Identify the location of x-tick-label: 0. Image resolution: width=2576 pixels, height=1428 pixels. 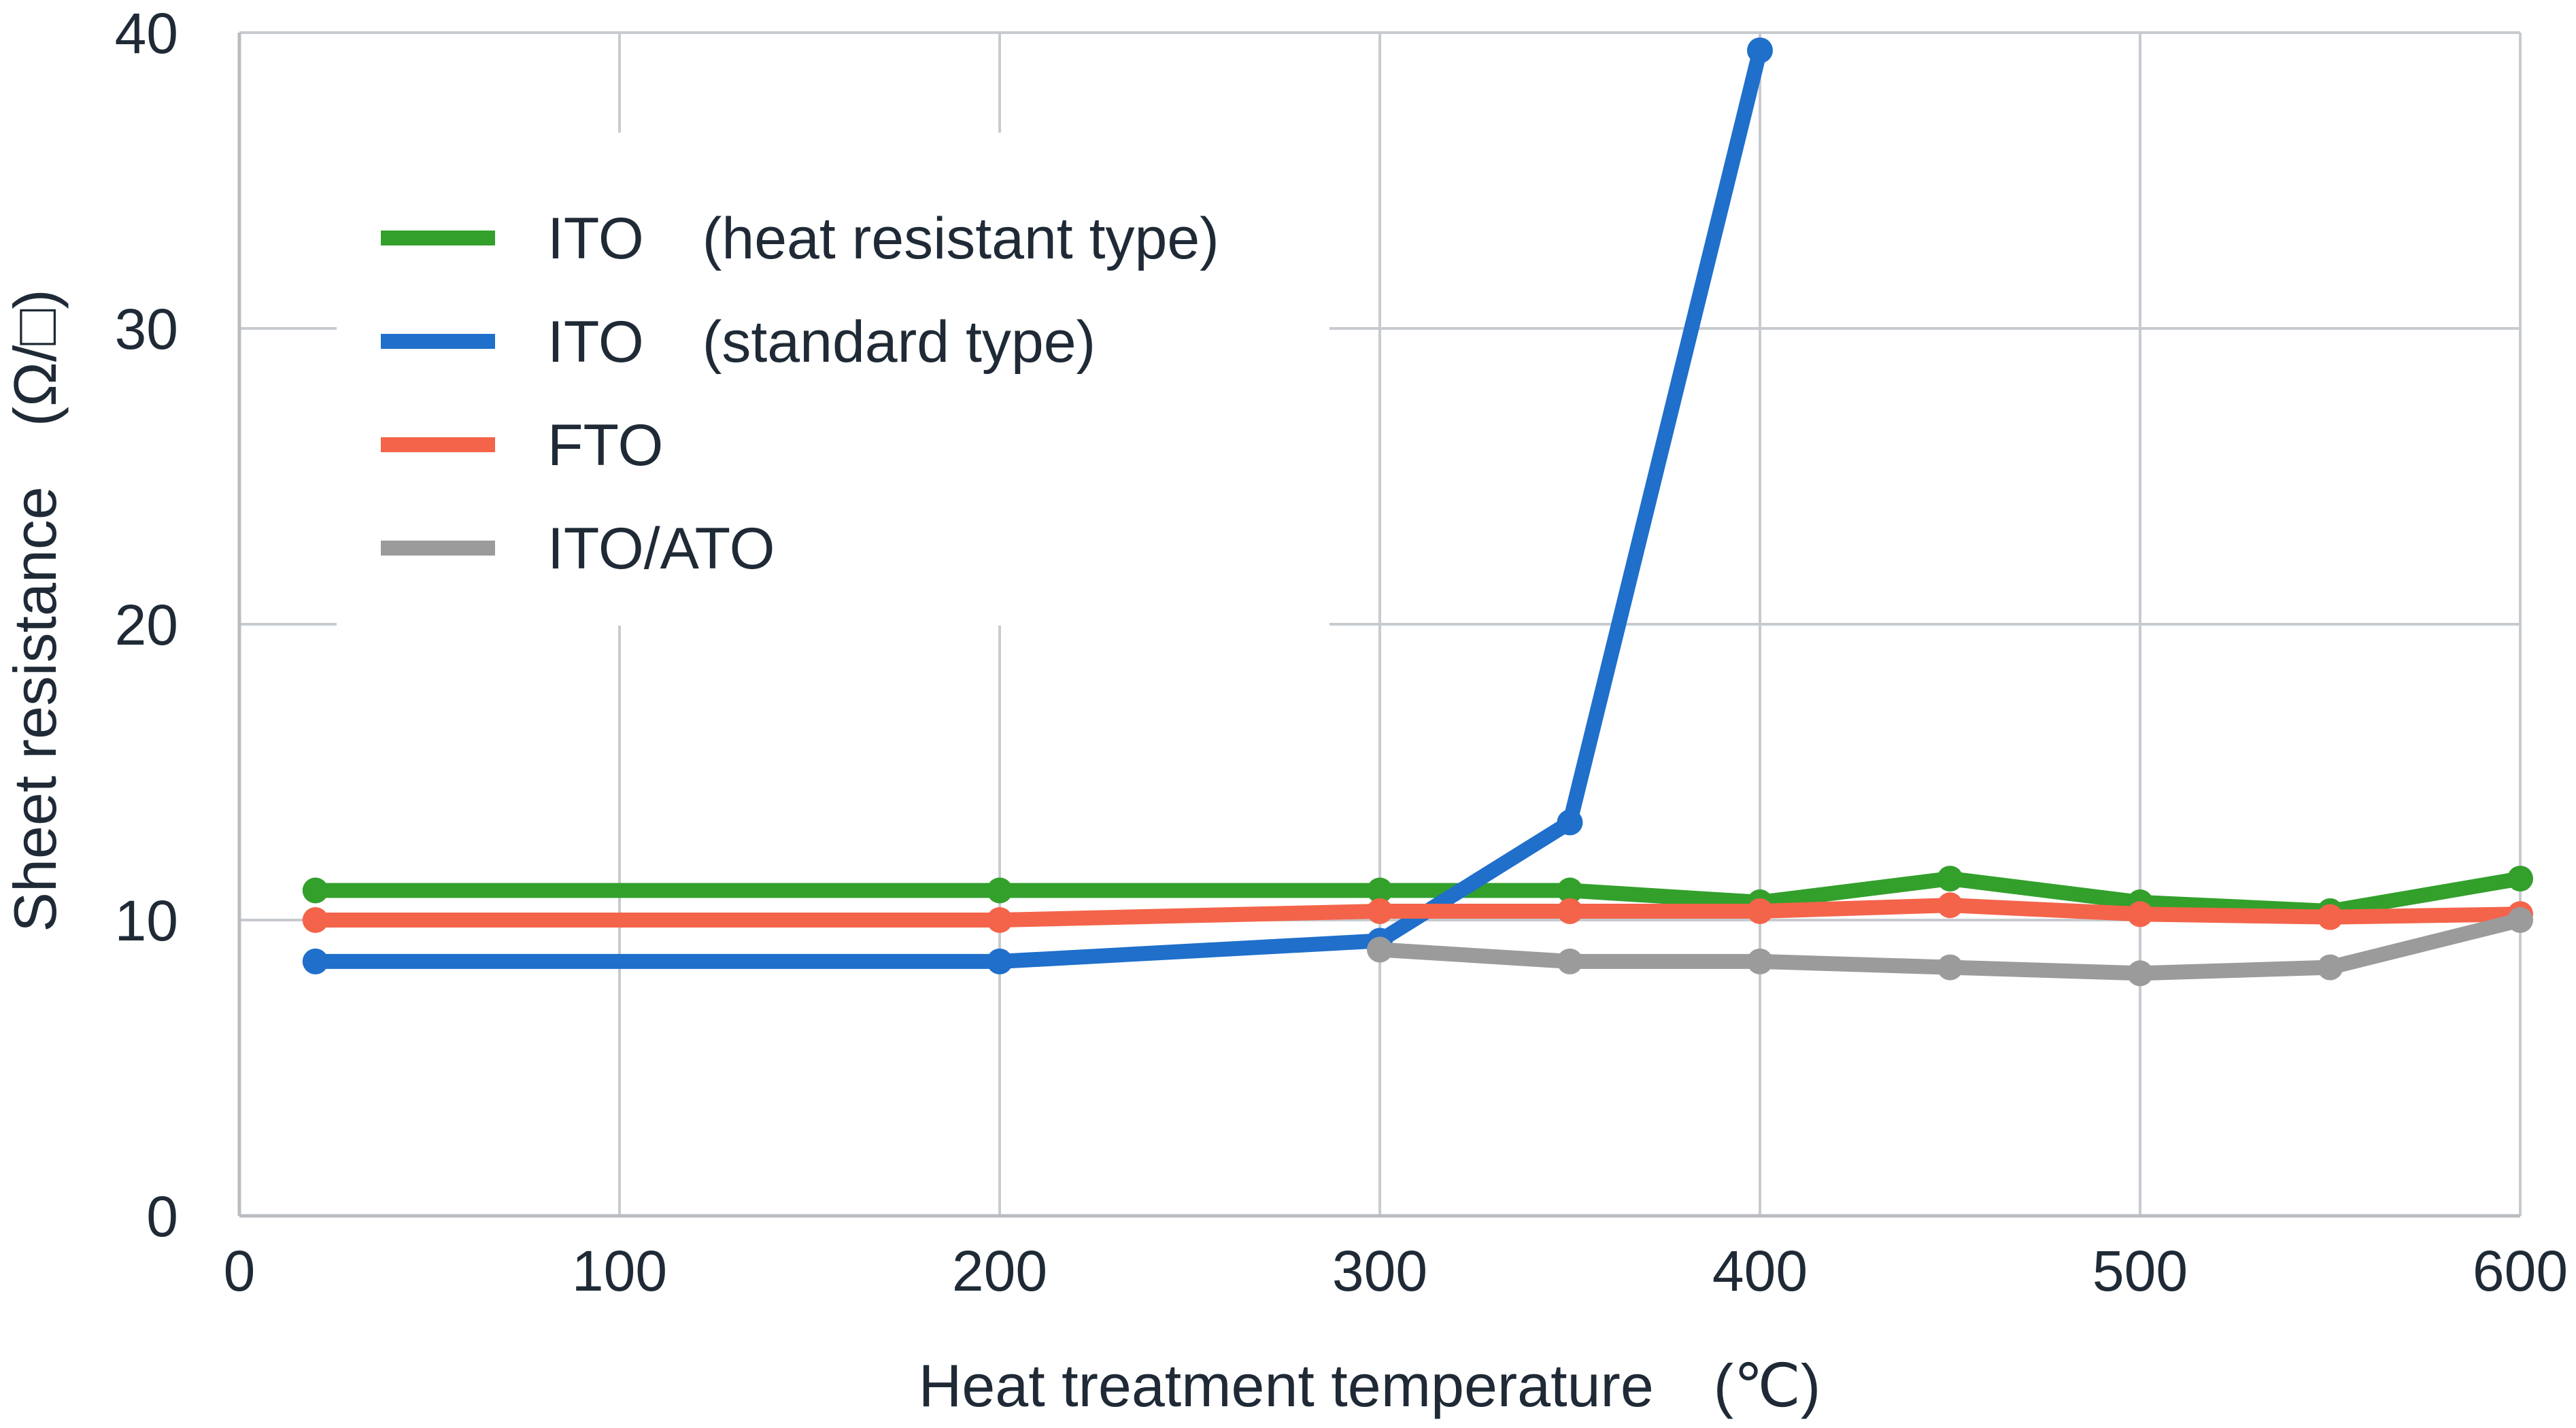
(240, 1271).